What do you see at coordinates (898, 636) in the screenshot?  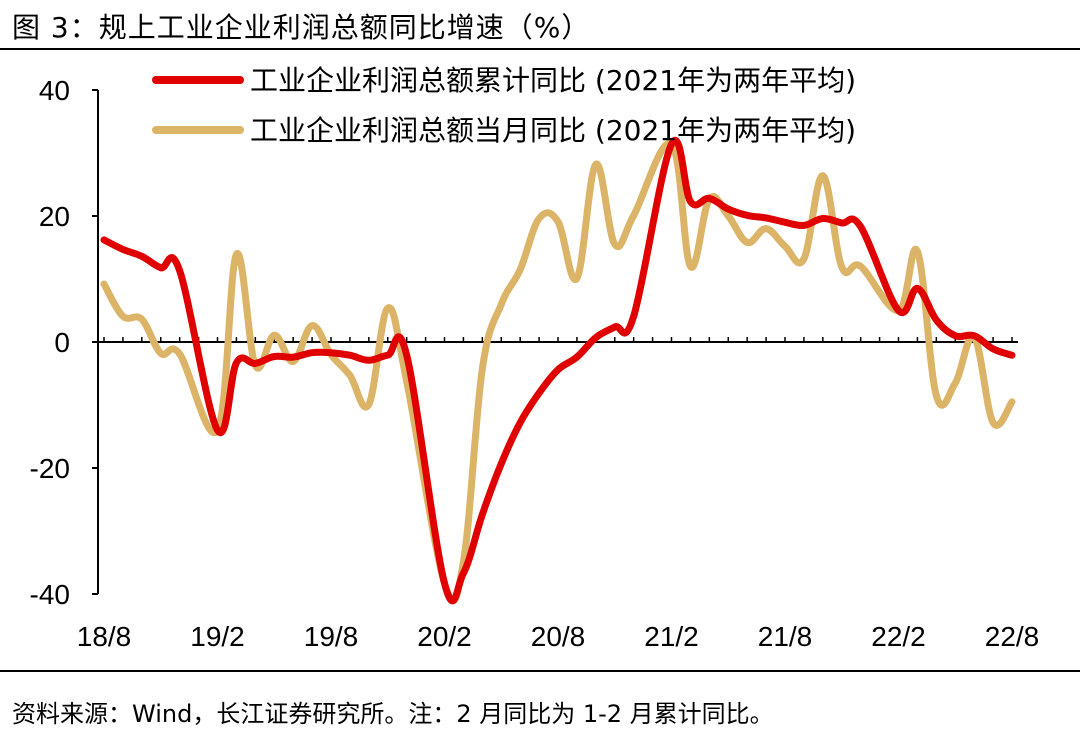 I see `x-tick-label: 22/2` at bounding box center [898, 636].